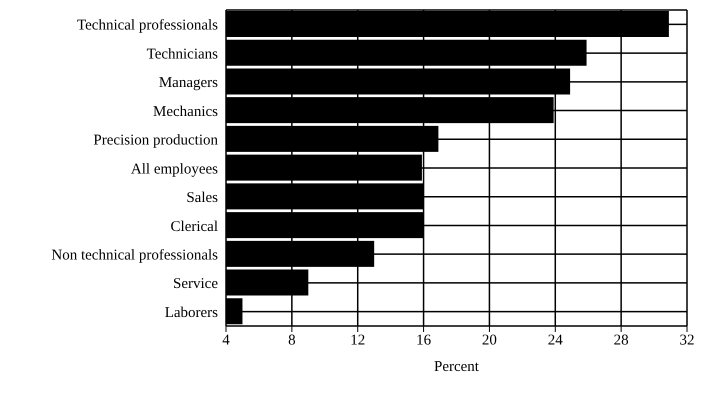 Image resolution: width=715 pixels, height=407 pixels. Describe the element at coordinates (556, 340) in the screenshot. I see `x-tick-label: 24` at that location.